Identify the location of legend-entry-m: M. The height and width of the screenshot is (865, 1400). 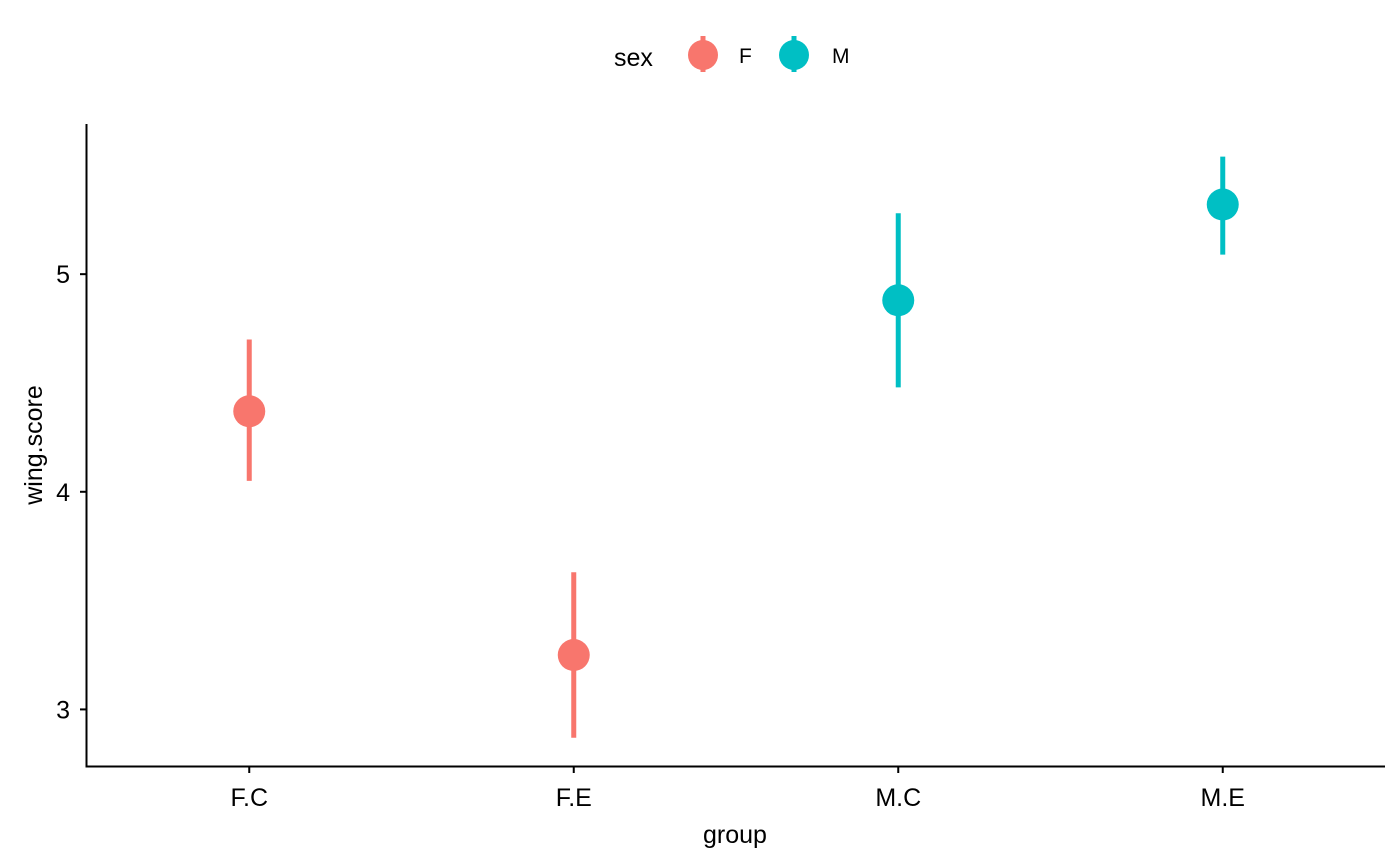
(814, 54).